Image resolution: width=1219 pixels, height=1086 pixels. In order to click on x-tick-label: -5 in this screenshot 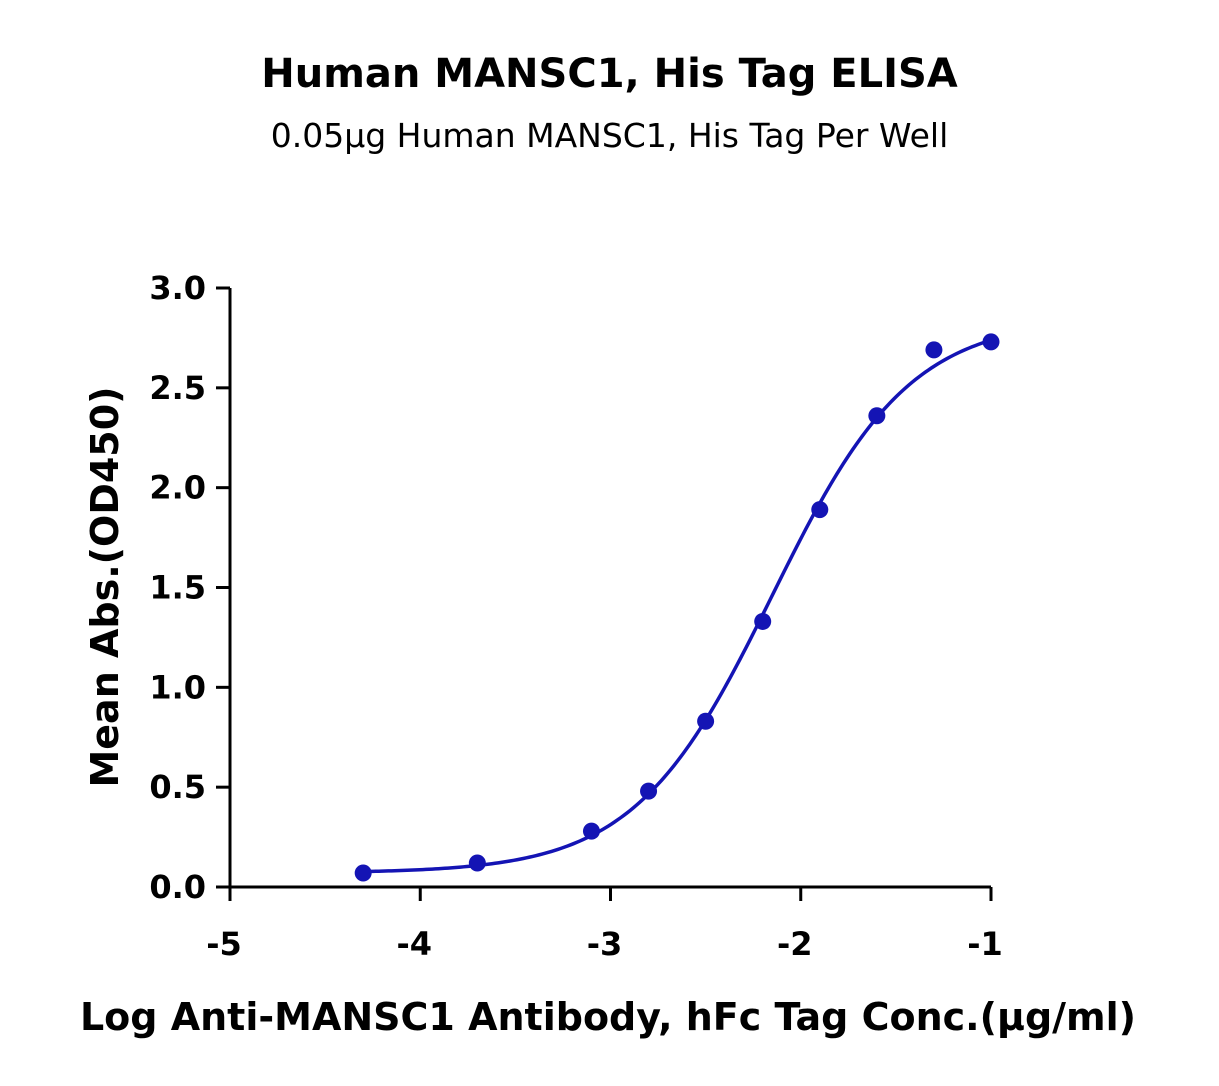, I will do `click(224, 944)`.